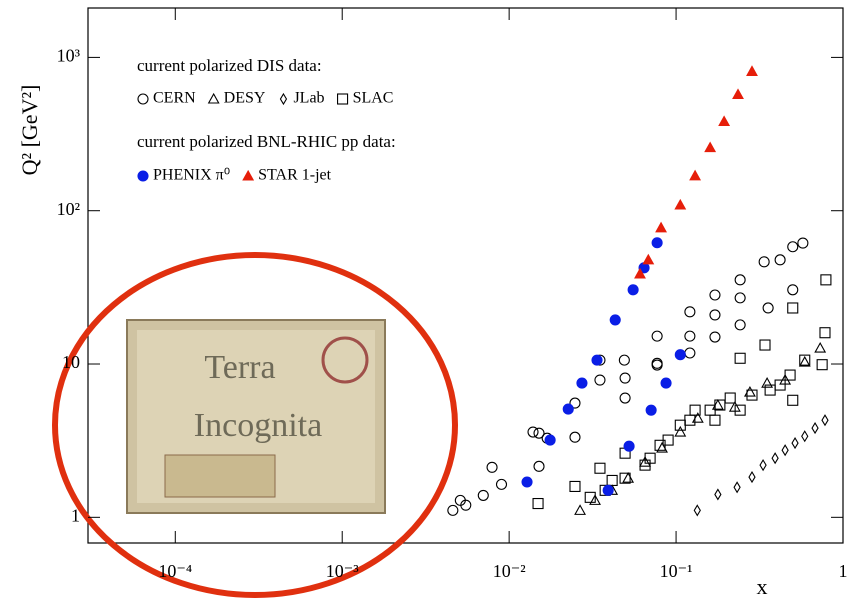 This screenshot has width=848, height=598. What do you see at coordinates (308, 98) in the screenshot?
I see `legend-label: JLab` at bounding box center [308, 98].